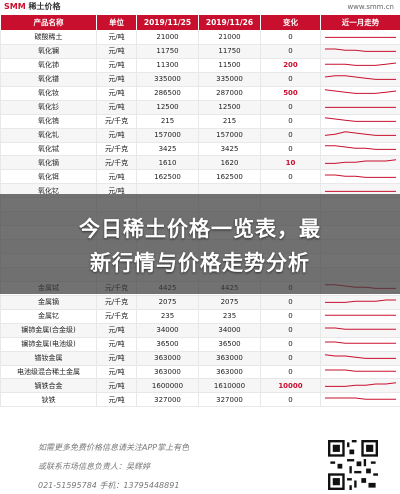 This screenshot has width=400, height=494. What do you see at coordinates (229, 51) in the screenshot?
I see `price-date2: 11750` at bounding box center [229, 51].